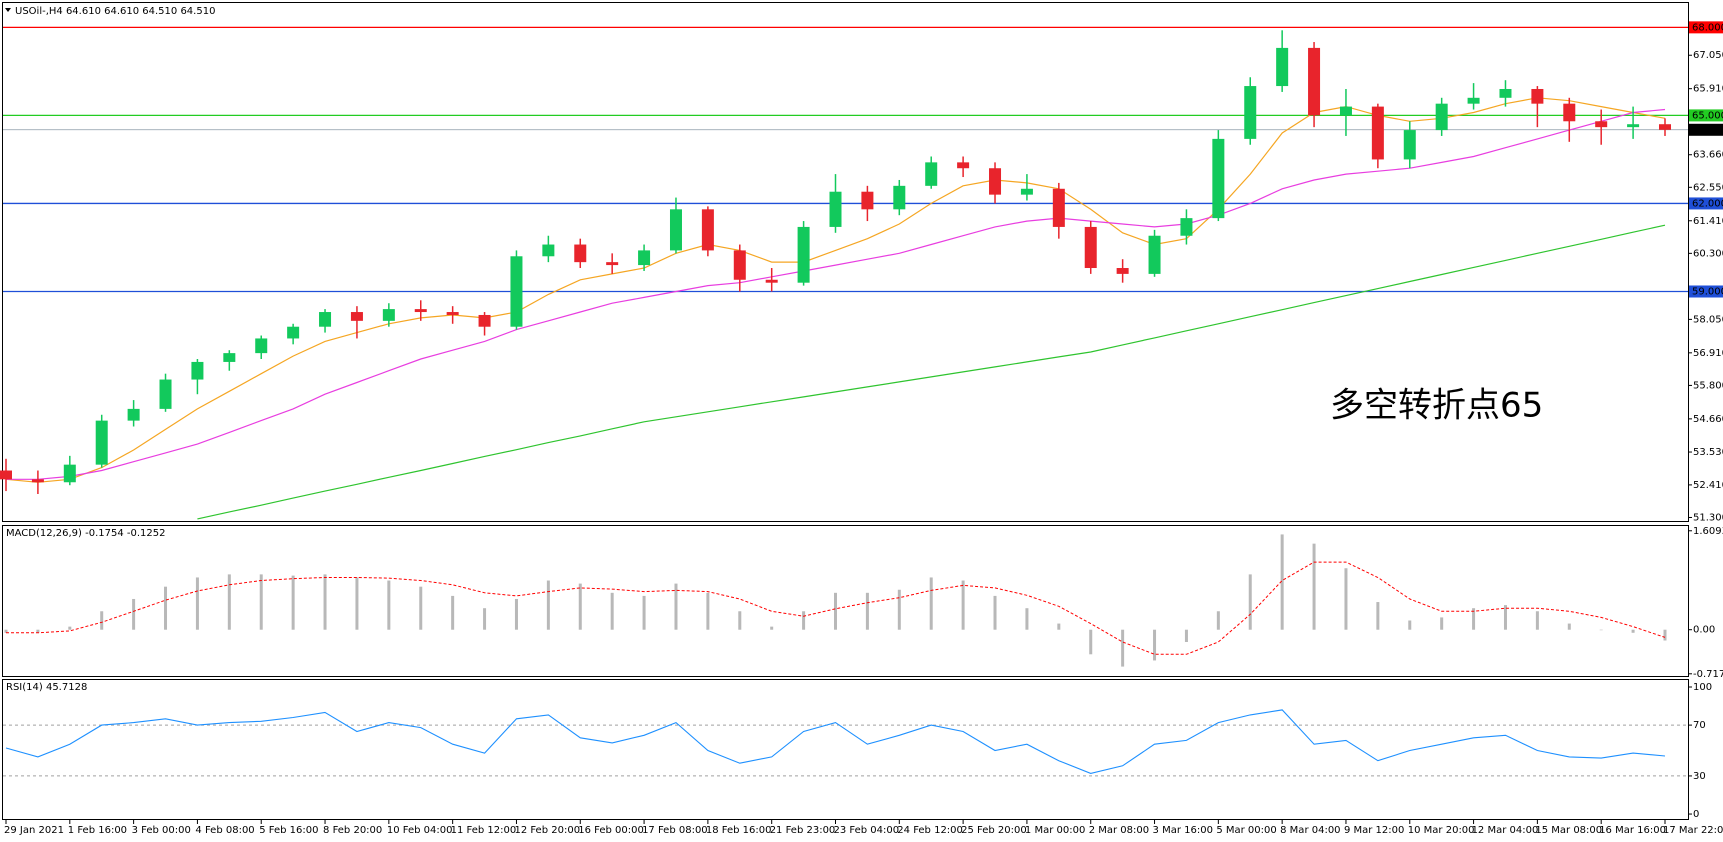  I want to click on y-tick-label: 0, so click(1696, 814).